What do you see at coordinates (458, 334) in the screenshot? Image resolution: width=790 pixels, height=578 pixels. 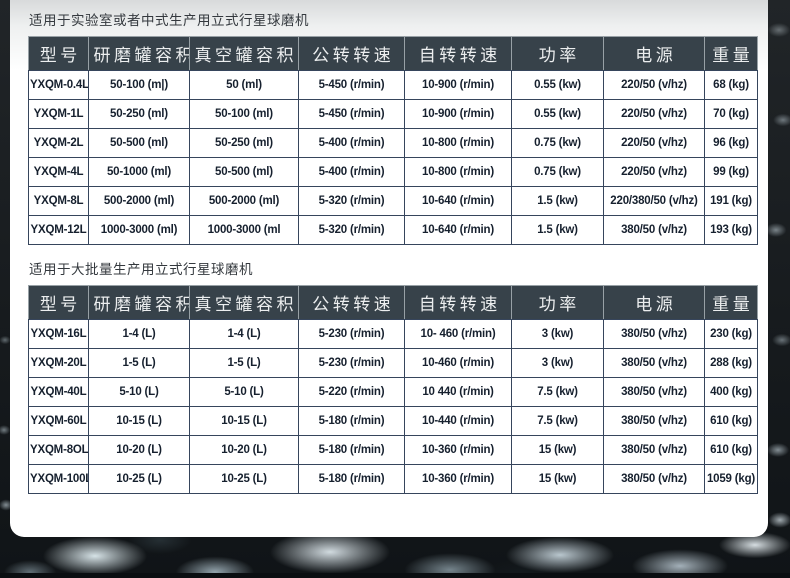 I see `table-cell: 10- 460 (r/min)` at bounding box center [458, 334].